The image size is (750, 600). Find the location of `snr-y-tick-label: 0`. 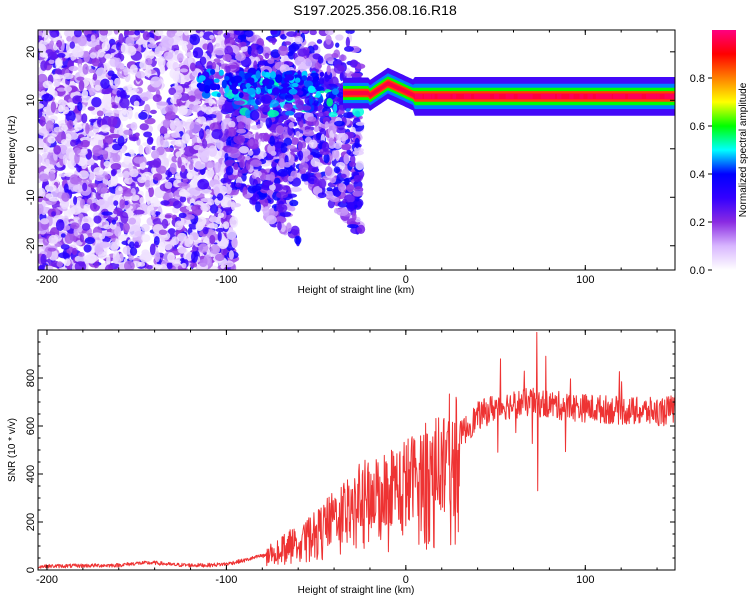

snr-y-tick-label: 0 is located at coordinates (31, 570).